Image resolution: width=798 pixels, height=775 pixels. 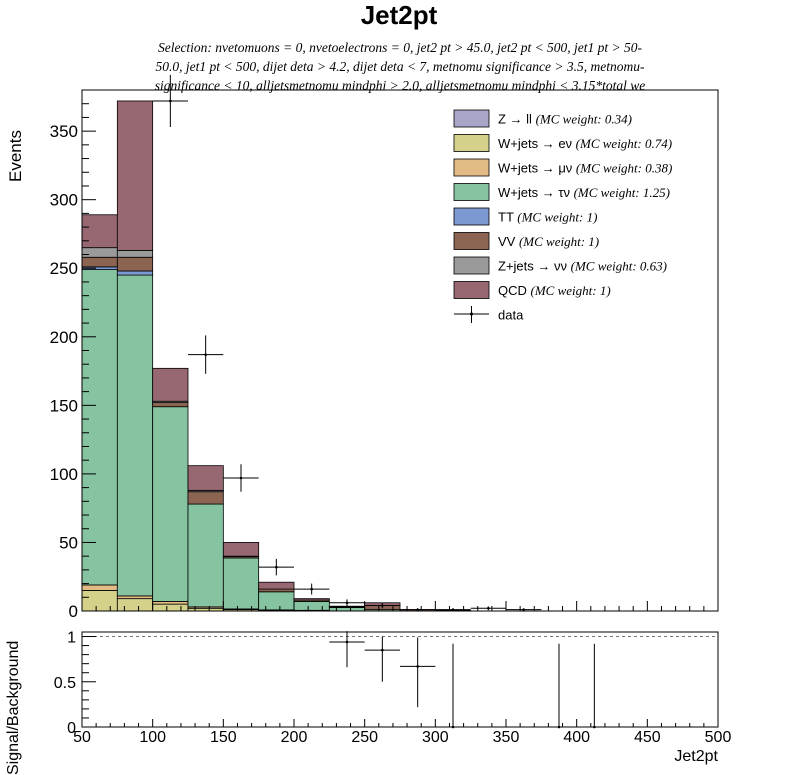 What do you see at coordinates (471, 167) in the screenshot?
I see `legend-swatch-wmunu` at bounding box center [471, 167].